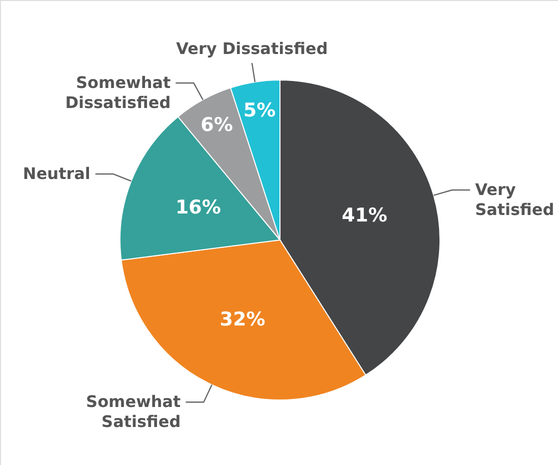  Describe the element at coordinates (198, 207) in the screenshot. I see `data-label: 16%` at that location.